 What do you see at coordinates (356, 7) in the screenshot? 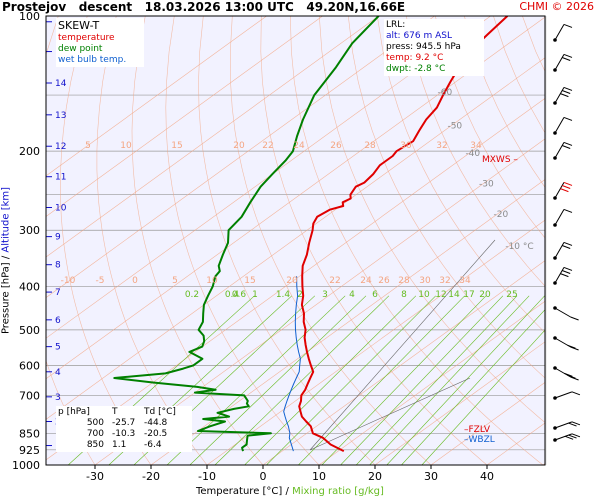
I see `station-coords: 49.20N,16.66E` at bounding box center [356, 7].